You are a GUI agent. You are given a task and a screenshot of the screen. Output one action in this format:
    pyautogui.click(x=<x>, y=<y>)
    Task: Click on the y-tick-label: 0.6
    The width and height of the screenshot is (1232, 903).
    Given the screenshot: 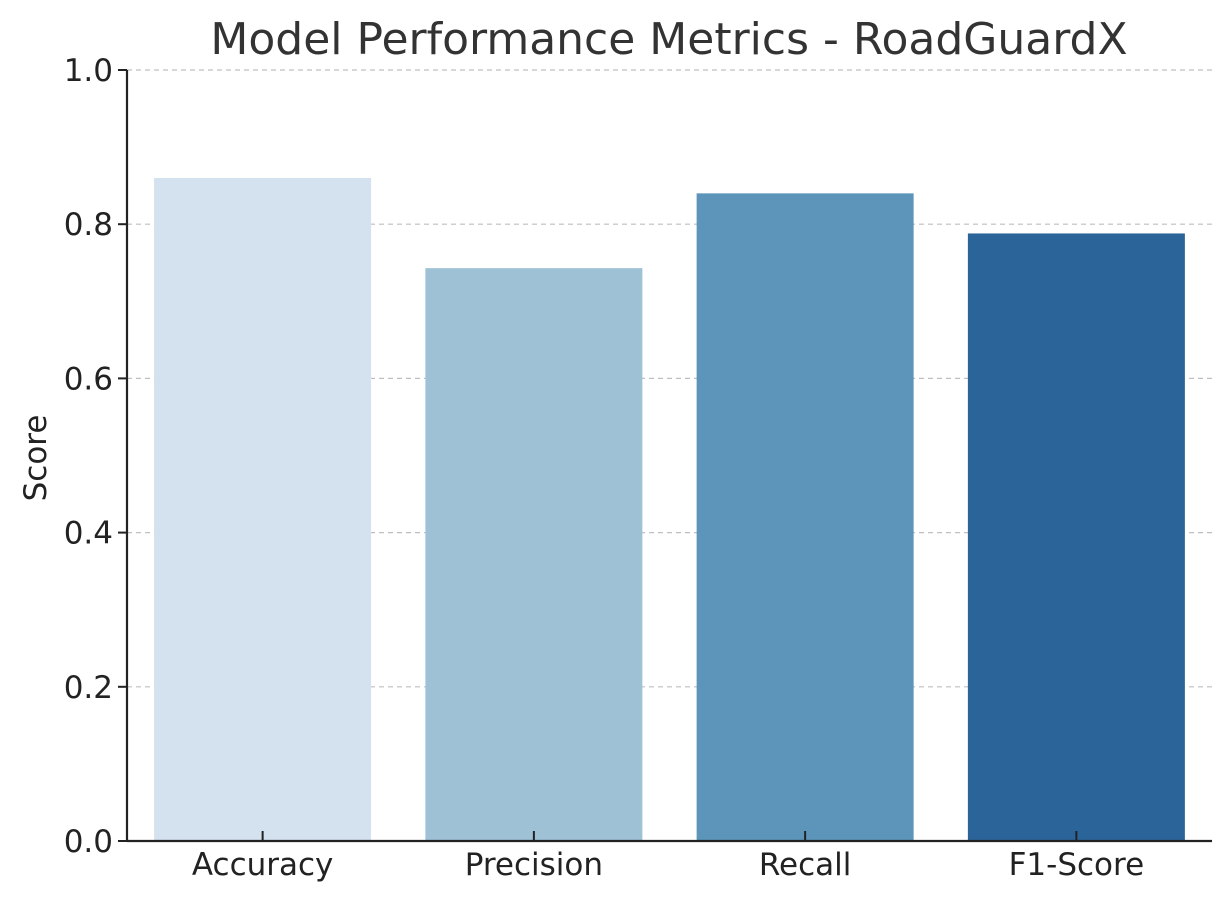 What is the action you would take?
    pyautogui.click(x=88, y=379)
    